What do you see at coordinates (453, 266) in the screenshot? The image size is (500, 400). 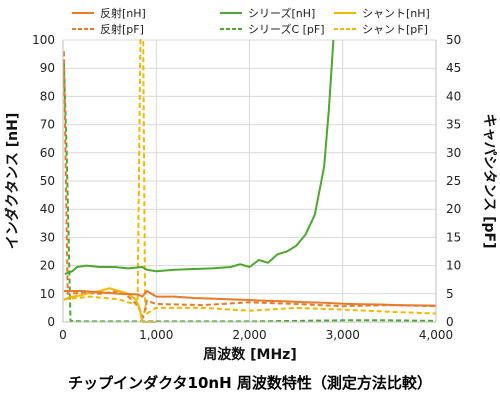 I see `y-right-tick-label: 10` at bounding box center [453, 266].